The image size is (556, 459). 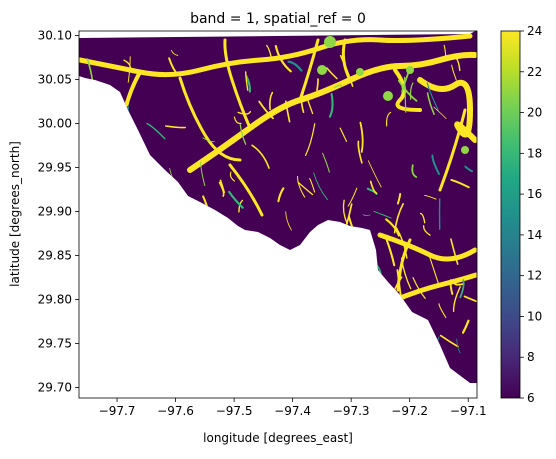 What do you see at coordinates (351, 411) in the screenshot?
I see `x-tick-label: −97.3` at bounding box center [351, 411].